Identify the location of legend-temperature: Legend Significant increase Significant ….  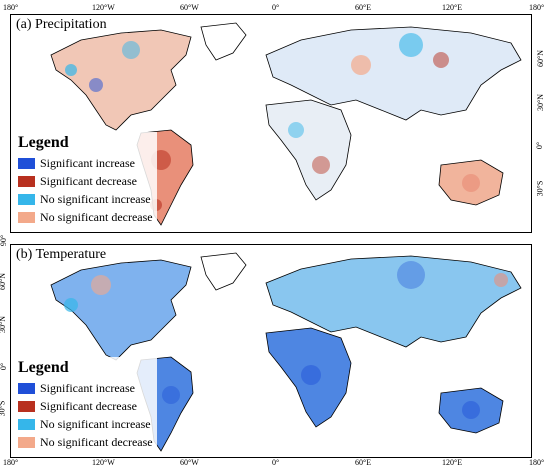
(85, 405).